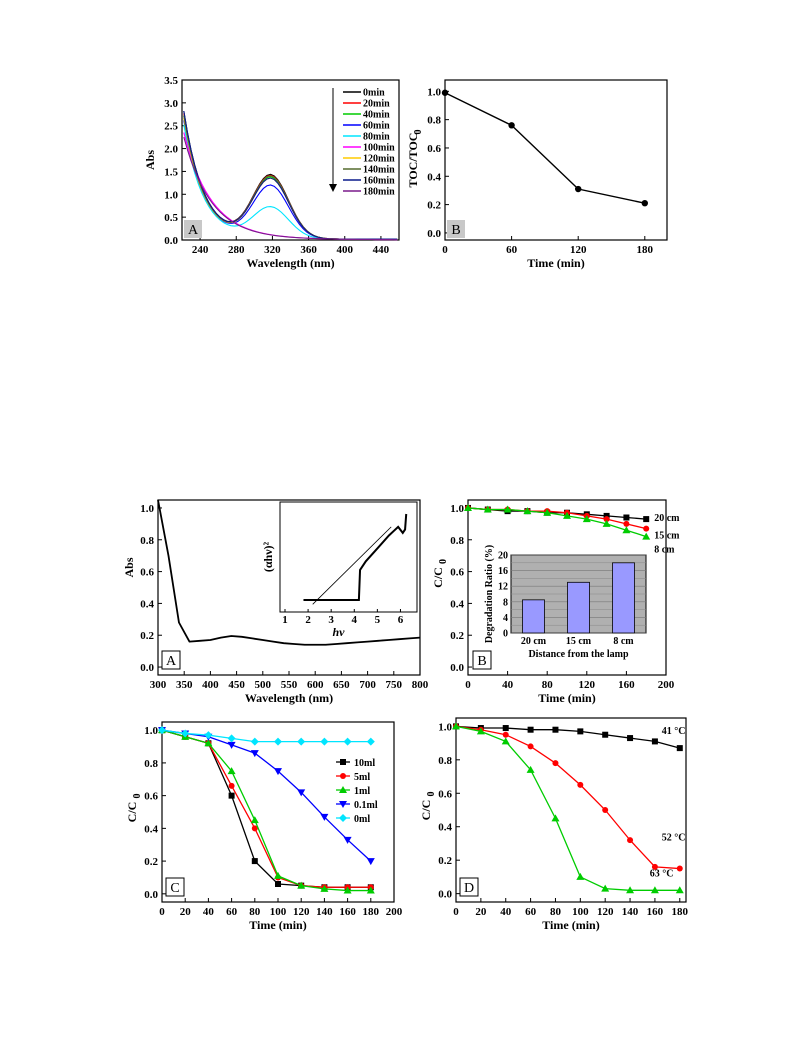 The width and height of the screenshot is (793, 1057). I want to click on inset-curve, so click(355, 557).